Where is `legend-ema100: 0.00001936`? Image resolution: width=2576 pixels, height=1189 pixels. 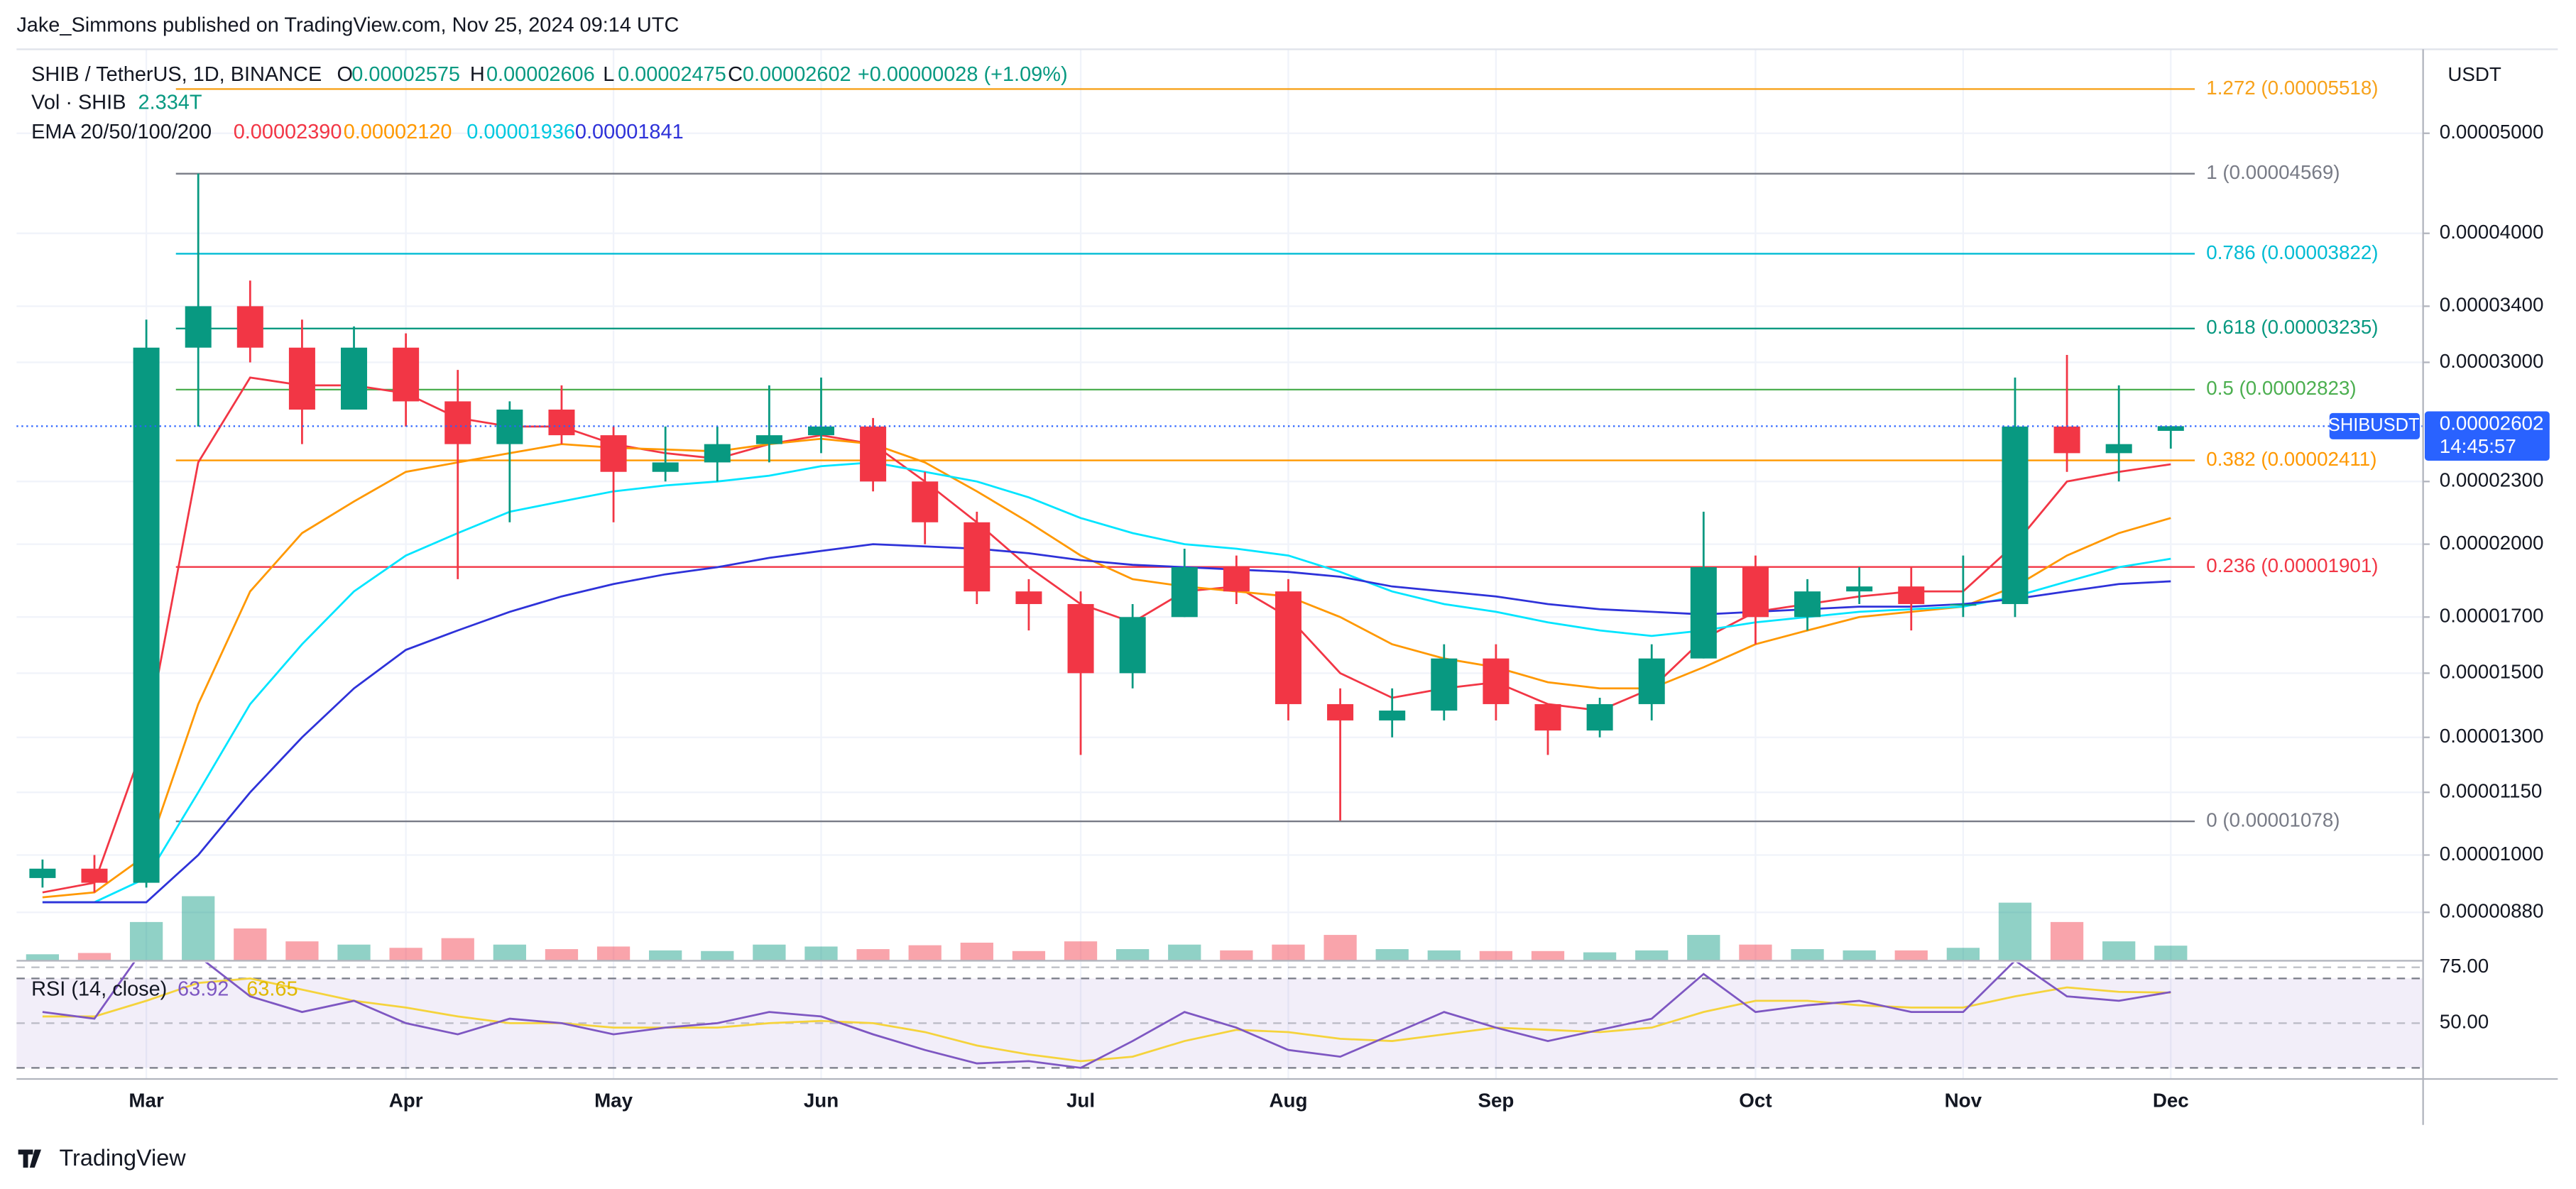 legend-ema100: 0.00001936 is located at coordinates (520, 132).